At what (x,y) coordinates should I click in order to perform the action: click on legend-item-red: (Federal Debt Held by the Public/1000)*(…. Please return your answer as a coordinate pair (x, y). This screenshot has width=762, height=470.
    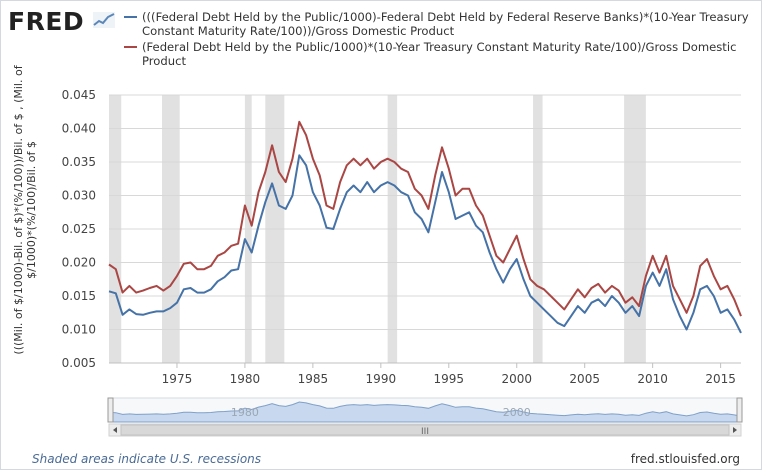
    Looking at the image, I should click on (439, 54).